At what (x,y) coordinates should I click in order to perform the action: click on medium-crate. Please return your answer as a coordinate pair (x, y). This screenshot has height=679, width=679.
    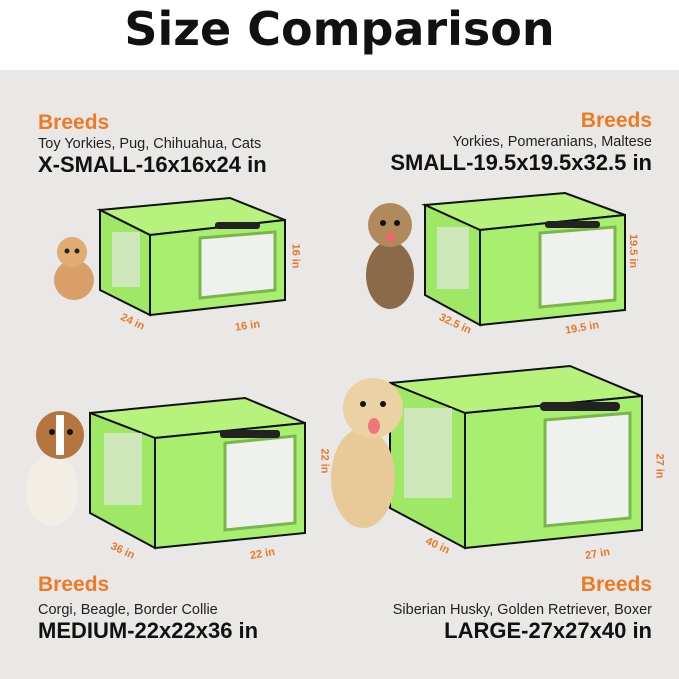
    Looking at the image, I should click on (197, 473).